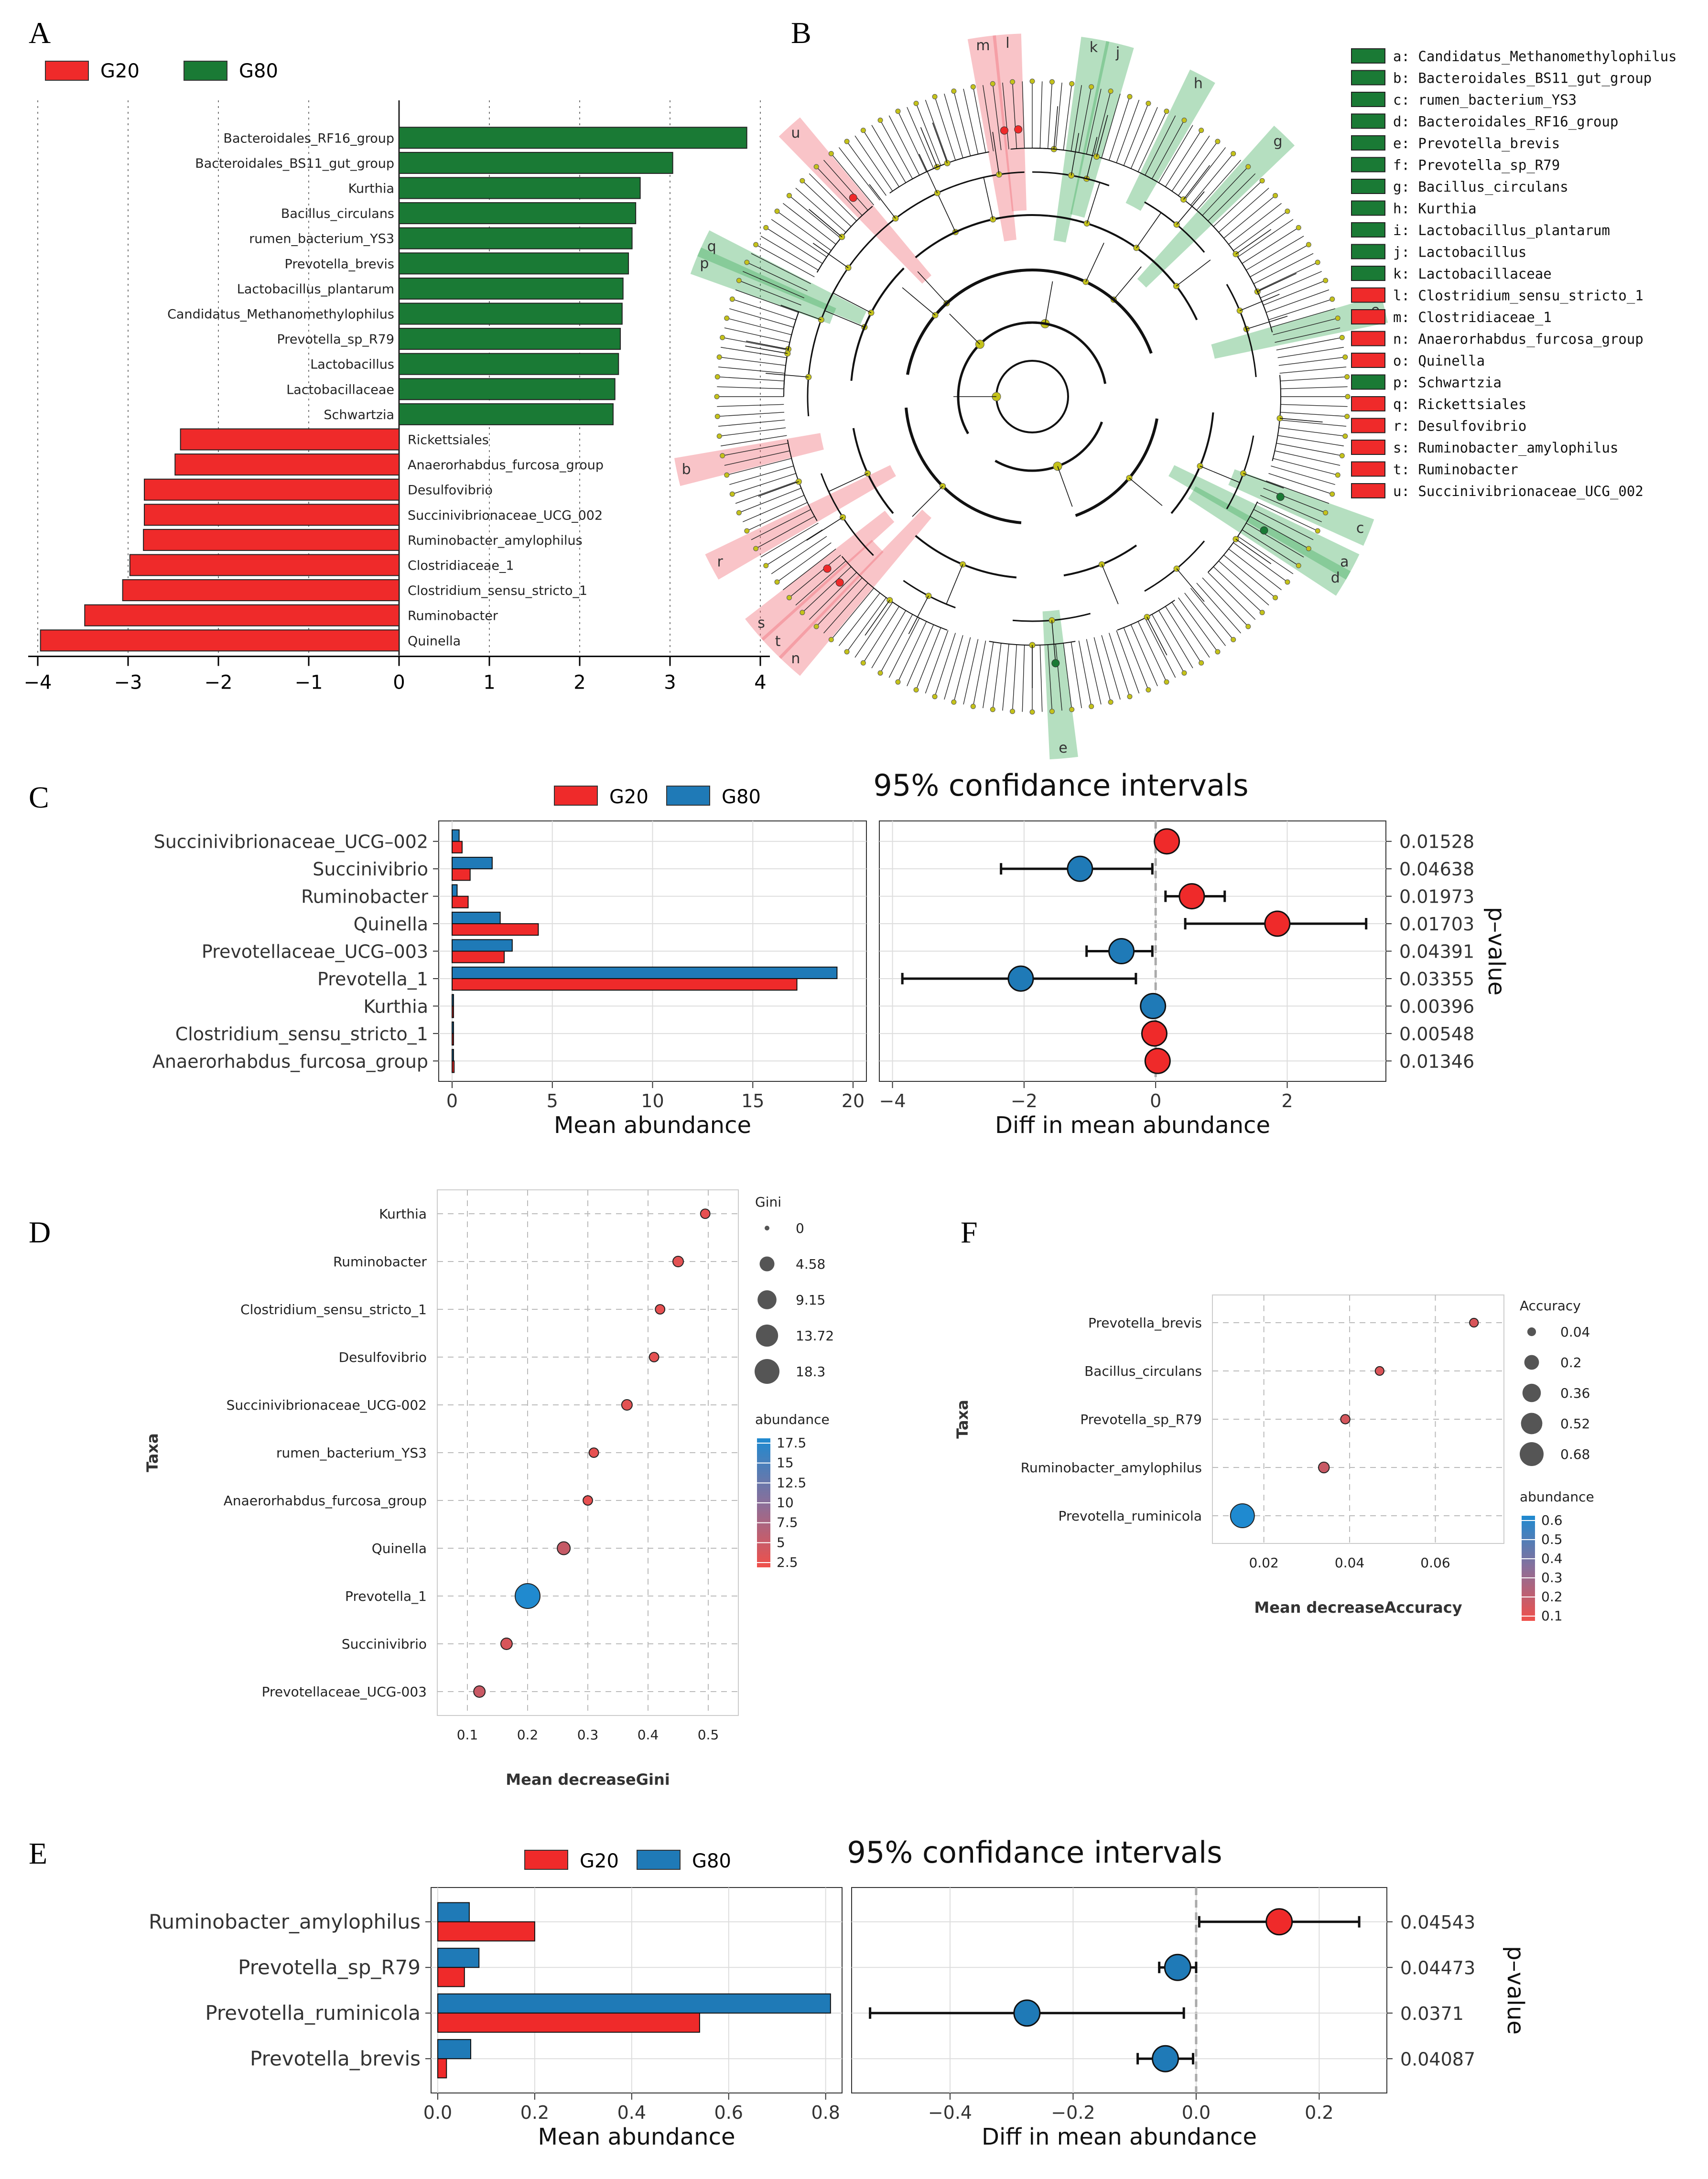 This screenshot has width=1708, height=2179. I want to click on dot-ruminobacter-amylophilus, so click(1324, 1467).